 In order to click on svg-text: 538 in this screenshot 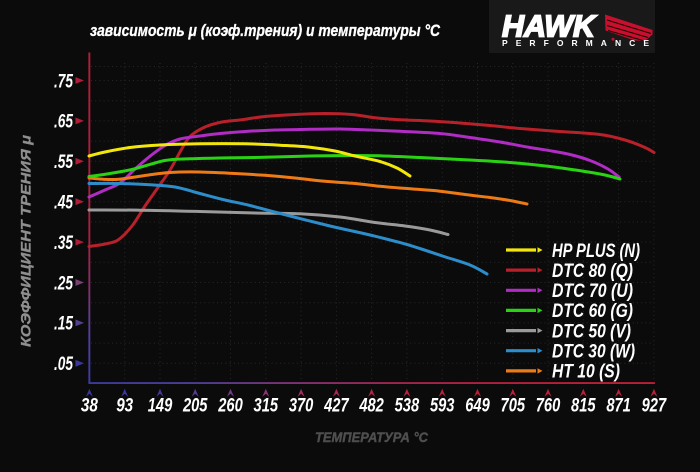, I will do `click(407, 406)`.